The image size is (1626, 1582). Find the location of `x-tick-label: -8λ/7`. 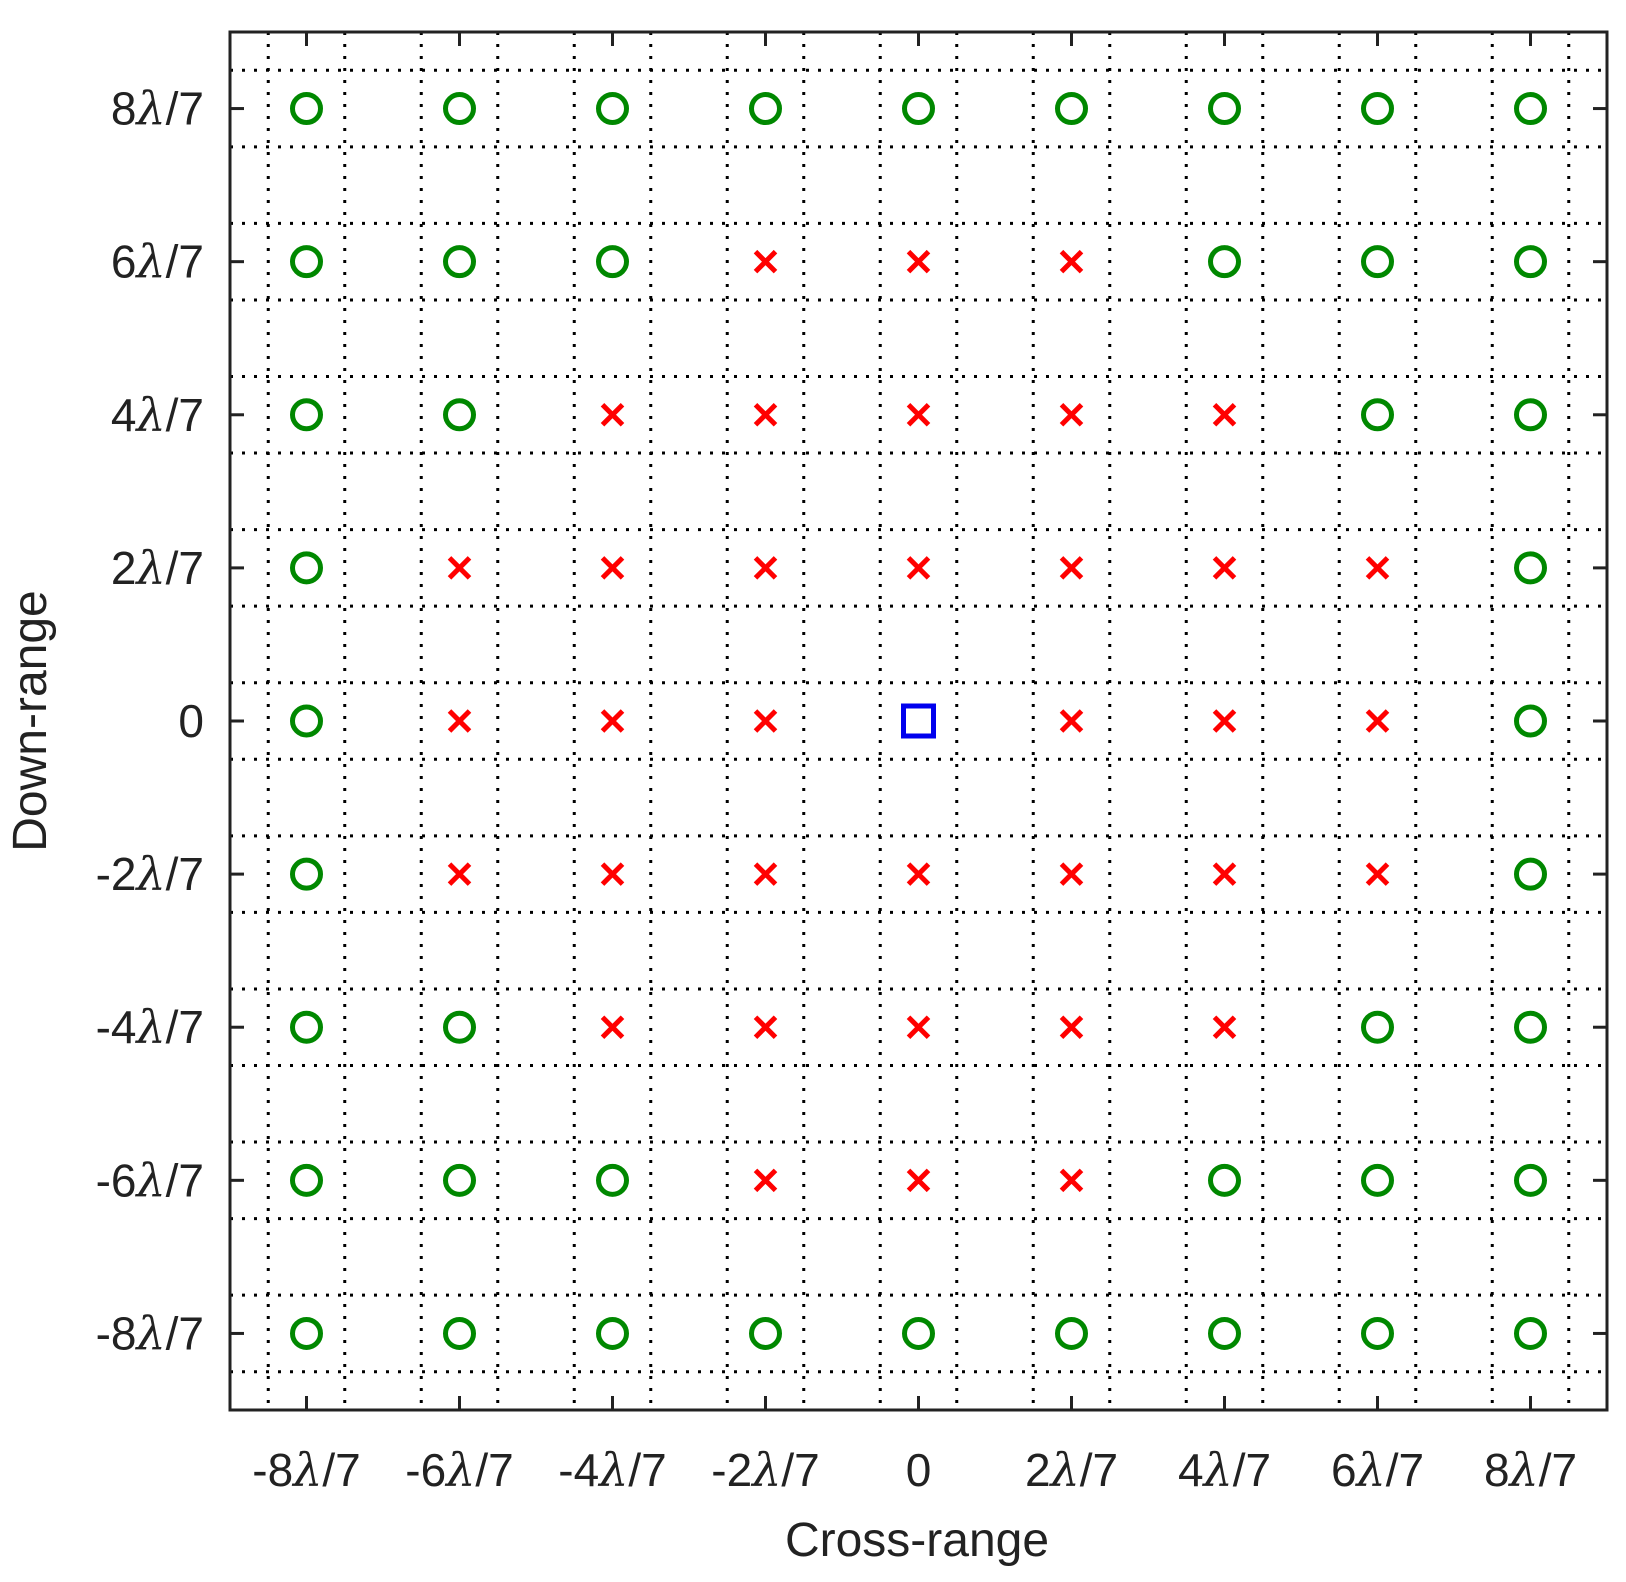

x-tick-label: -8λ/7 is located at coordinates (306, 1470).